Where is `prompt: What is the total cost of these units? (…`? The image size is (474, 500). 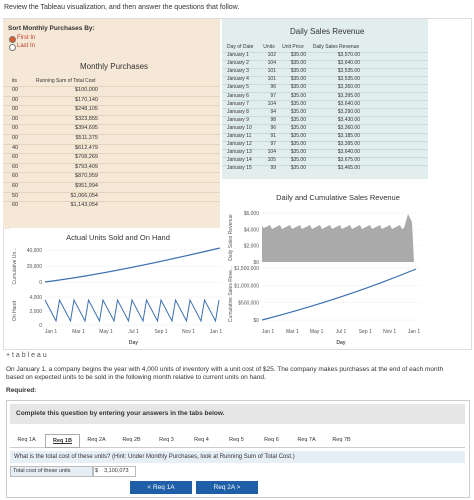 prompt: What is the total cost of these units? (… is located at coordinates (237, 457).